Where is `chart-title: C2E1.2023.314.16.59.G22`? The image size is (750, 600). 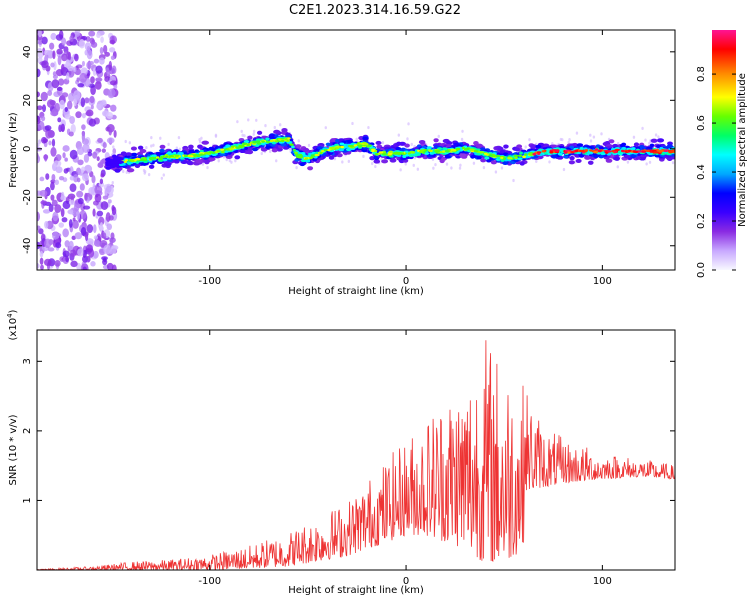 chart-title: C2E1.2023.314.16.59.G22 is located at coordinates (375, 10).